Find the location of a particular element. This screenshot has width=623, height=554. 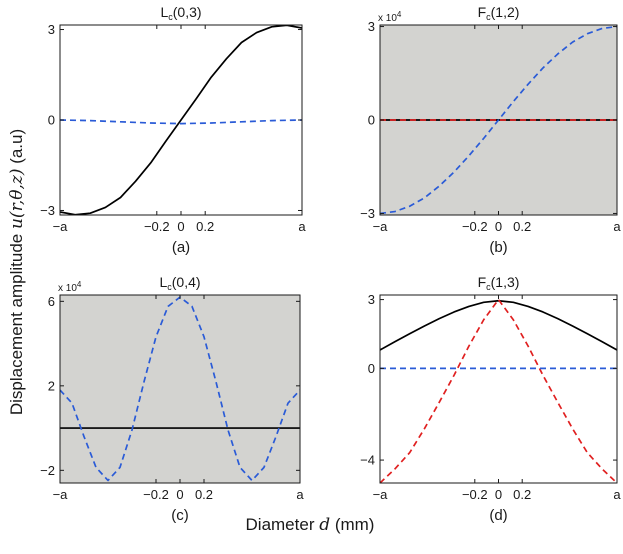

x-tick-label-c: 0 is located at coordinates (179, 494).